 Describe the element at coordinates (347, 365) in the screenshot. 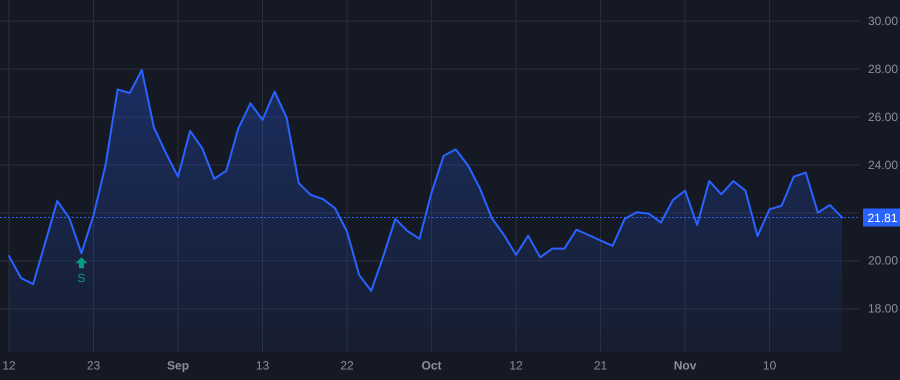

I see `x-tick-label: 22` at that location.